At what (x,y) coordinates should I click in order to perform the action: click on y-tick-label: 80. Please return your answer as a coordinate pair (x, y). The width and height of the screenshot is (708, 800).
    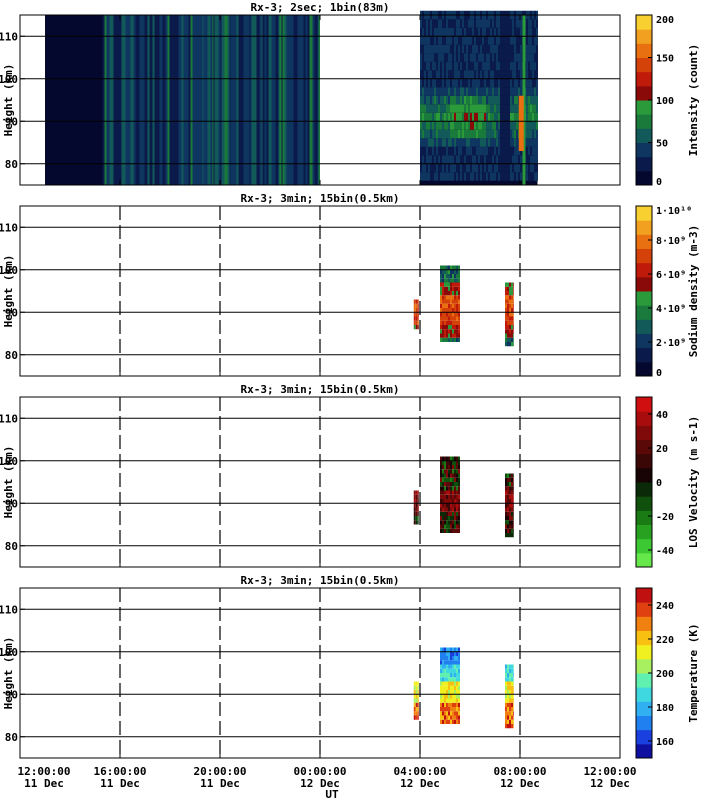
    Looking at the image, I should click on (11, 737).